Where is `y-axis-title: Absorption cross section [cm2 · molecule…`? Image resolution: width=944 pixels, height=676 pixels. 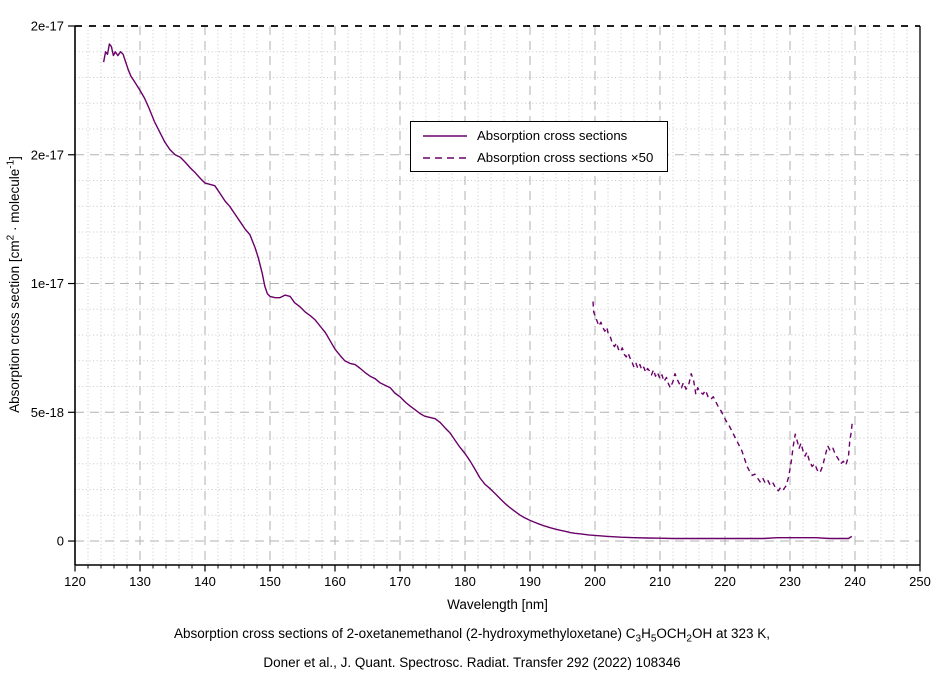
y-axis-title: Absorption cross section [cm2 · molecule… is located at coordinates (14, 285).